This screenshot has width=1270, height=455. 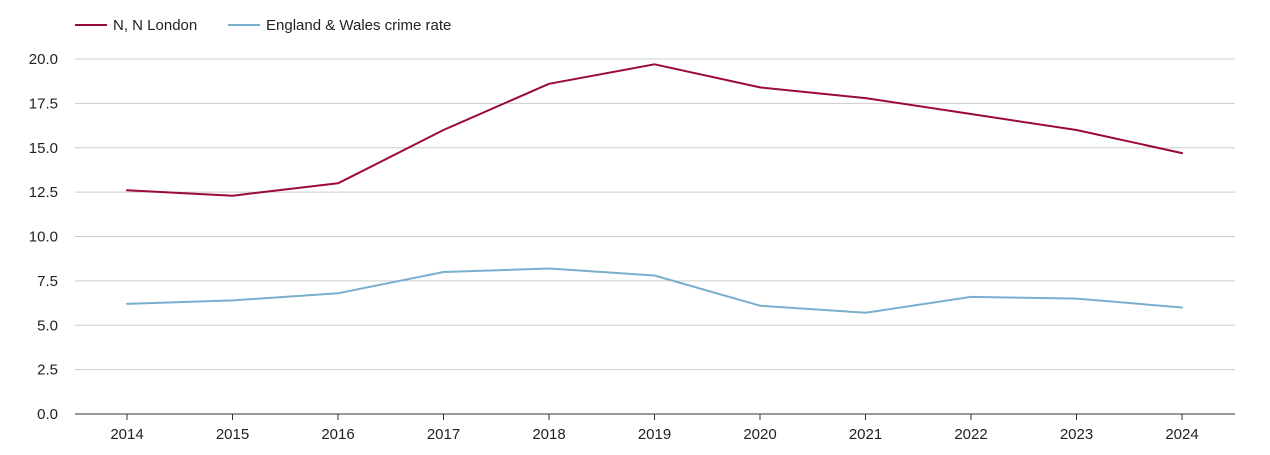 What do you see at coordinates (358, 25) in the screenshot?
I see `legend-label-1: England & Wales crime rate` at bounding box center [358, 25].